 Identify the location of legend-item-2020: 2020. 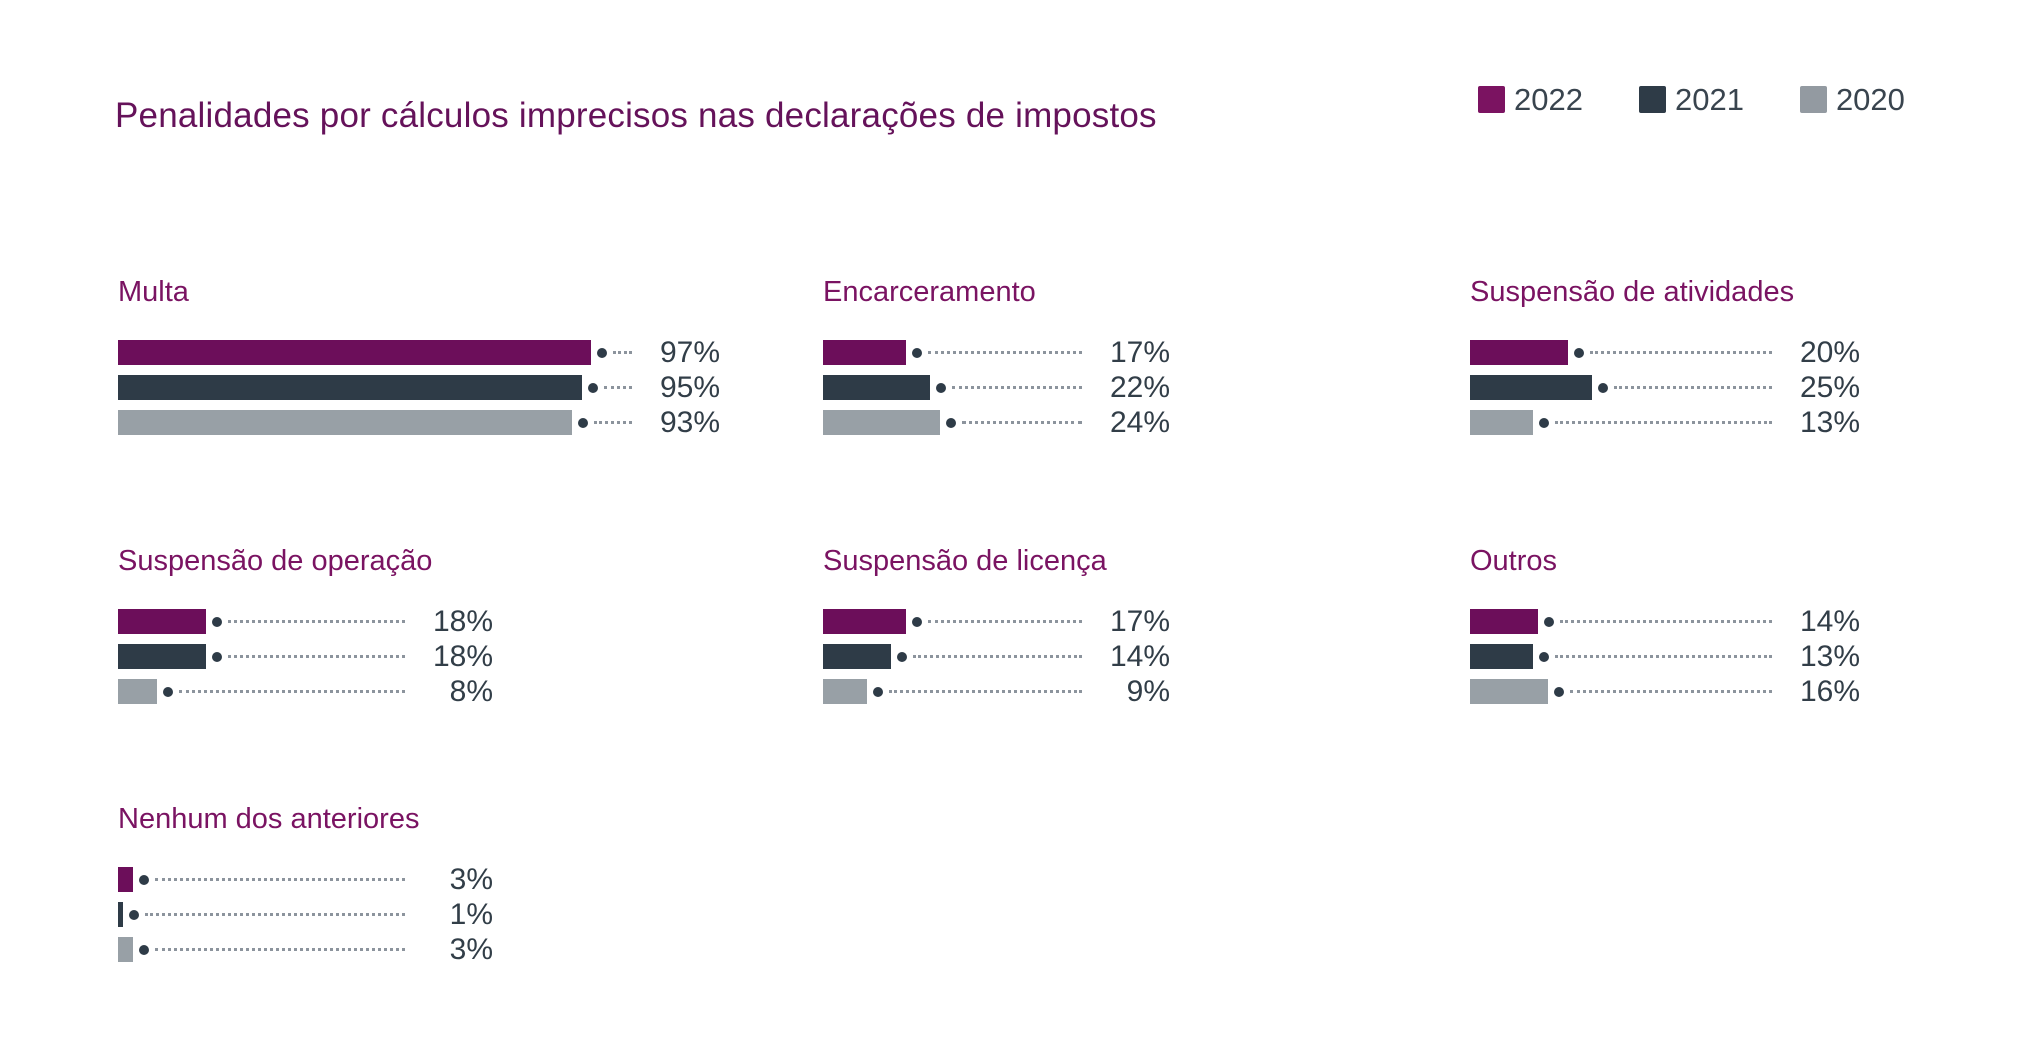
(1852, 99).